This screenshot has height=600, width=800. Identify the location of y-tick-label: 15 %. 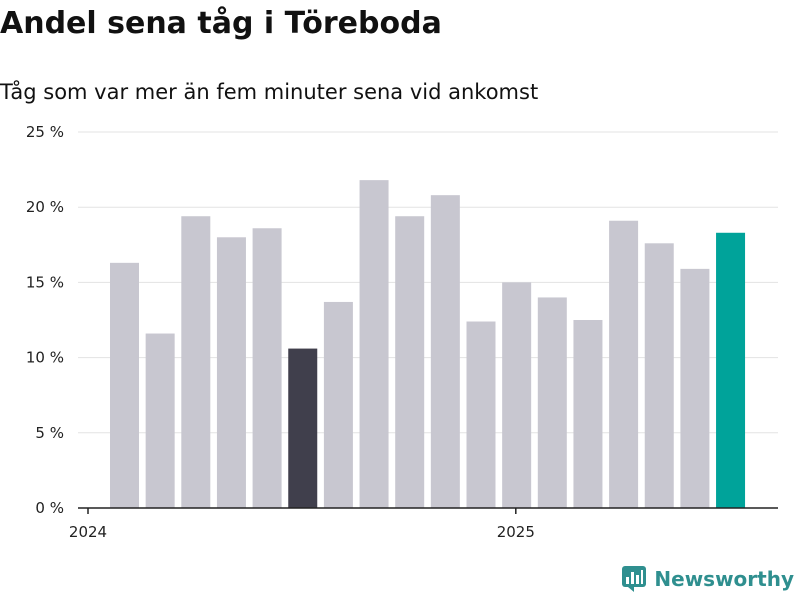
(45, 282).